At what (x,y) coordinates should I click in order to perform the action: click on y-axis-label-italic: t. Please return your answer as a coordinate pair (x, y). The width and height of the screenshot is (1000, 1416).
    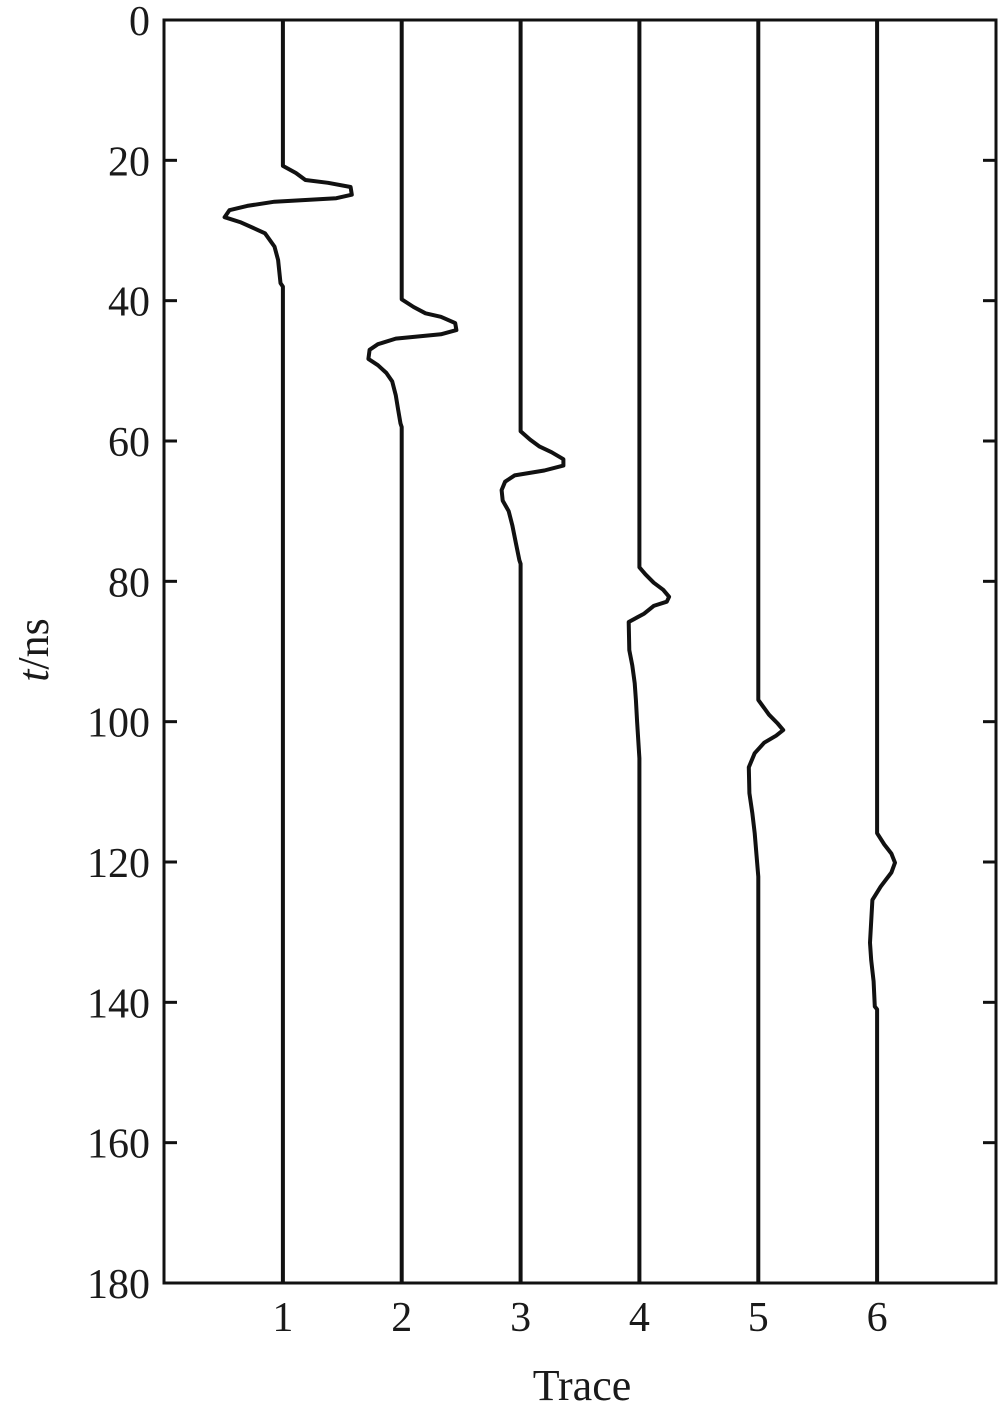
    Looking at the image, I should click on (33, 675).